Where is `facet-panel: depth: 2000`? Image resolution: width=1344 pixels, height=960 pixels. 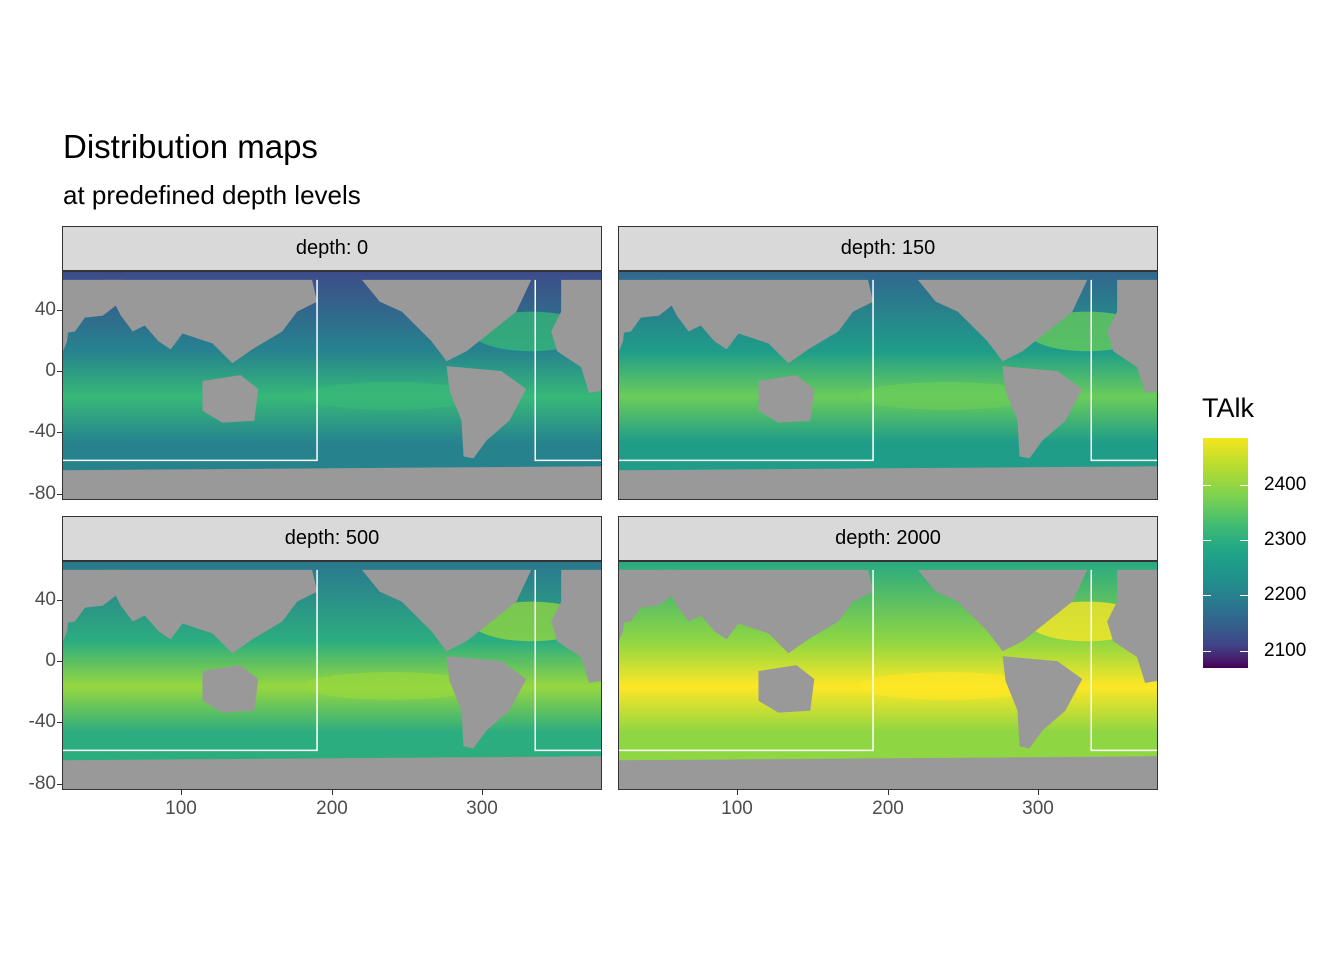 facet-panel: depth: 2000 is located at coordinates (888, 653).